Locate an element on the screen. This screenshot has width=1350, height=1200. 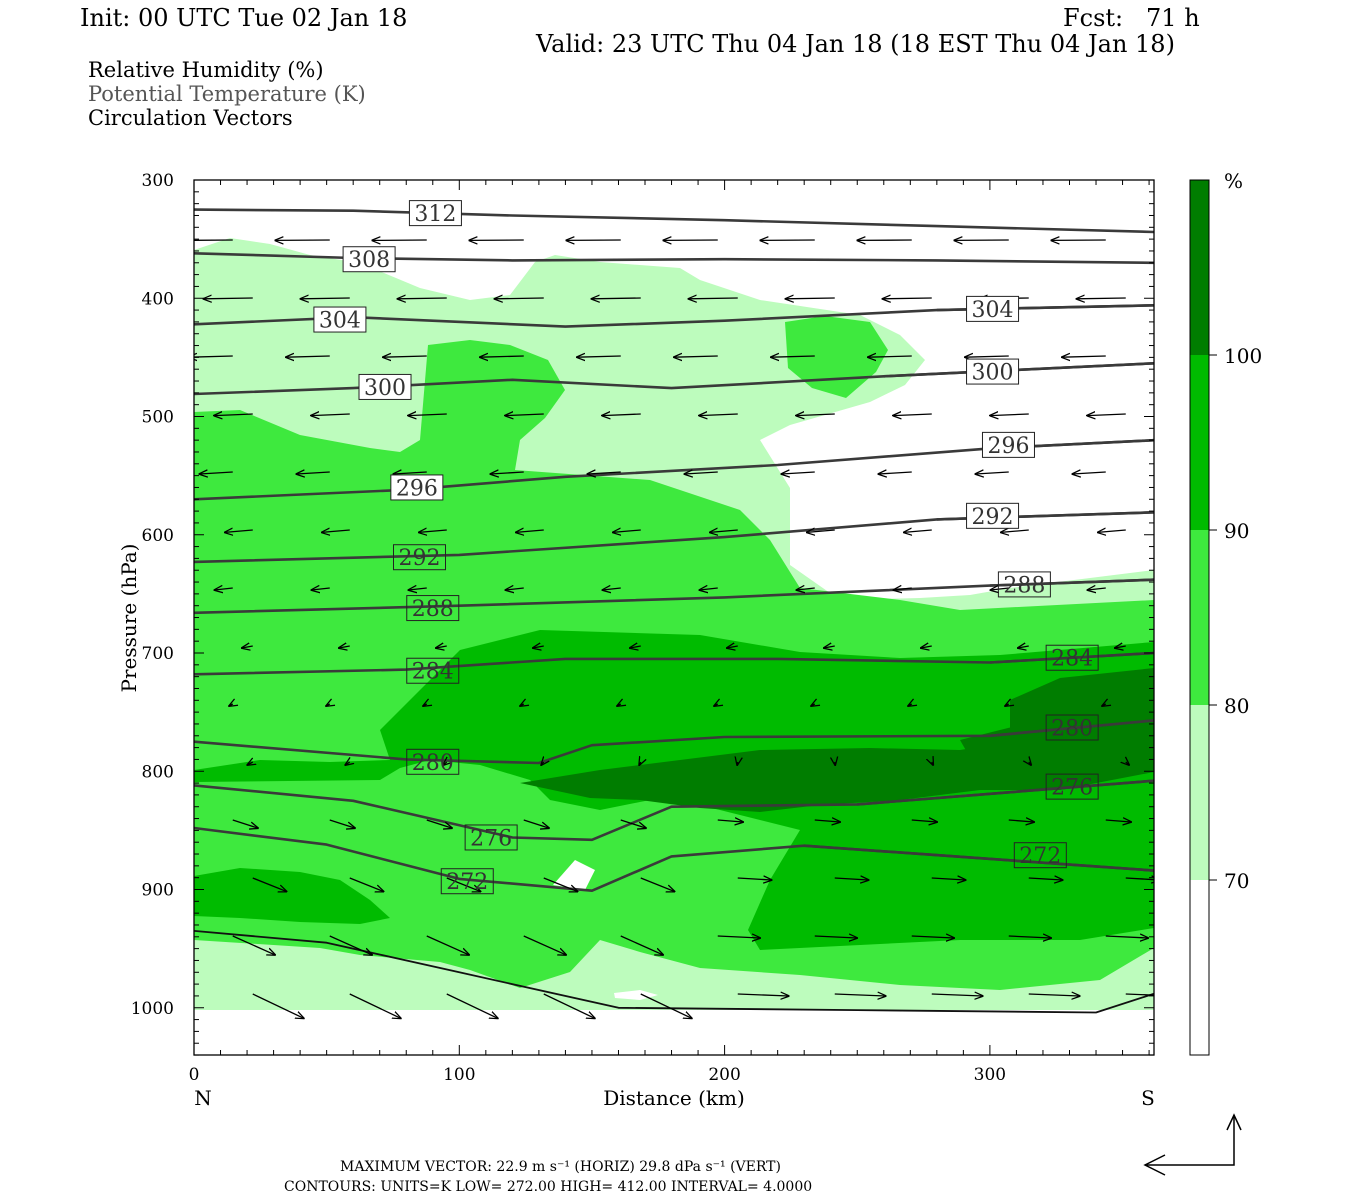
contour-label: 312 is located at coordinates (435, 214).